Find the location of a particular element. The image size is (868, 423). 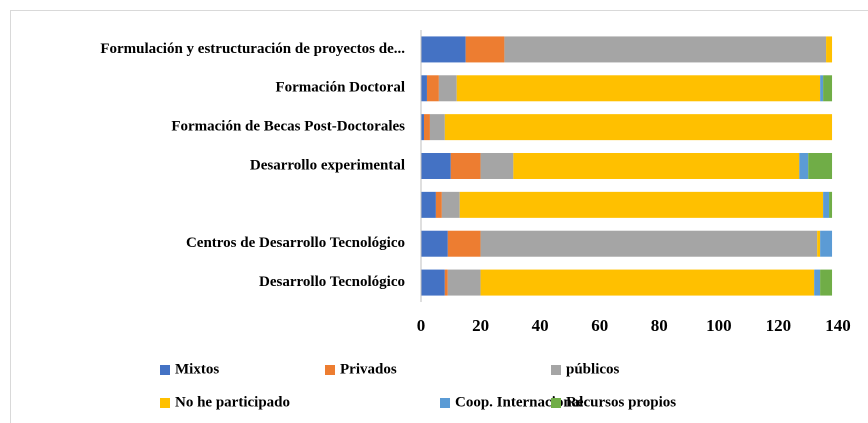

legend-label: Coop. Internacional is located at coordinates (519, 402).